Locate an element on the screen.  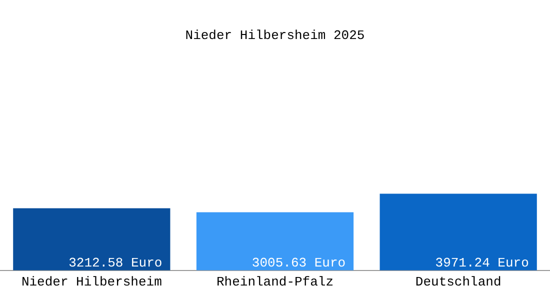
x-tick-label: Deutschland is located at coordinates (458, 282).